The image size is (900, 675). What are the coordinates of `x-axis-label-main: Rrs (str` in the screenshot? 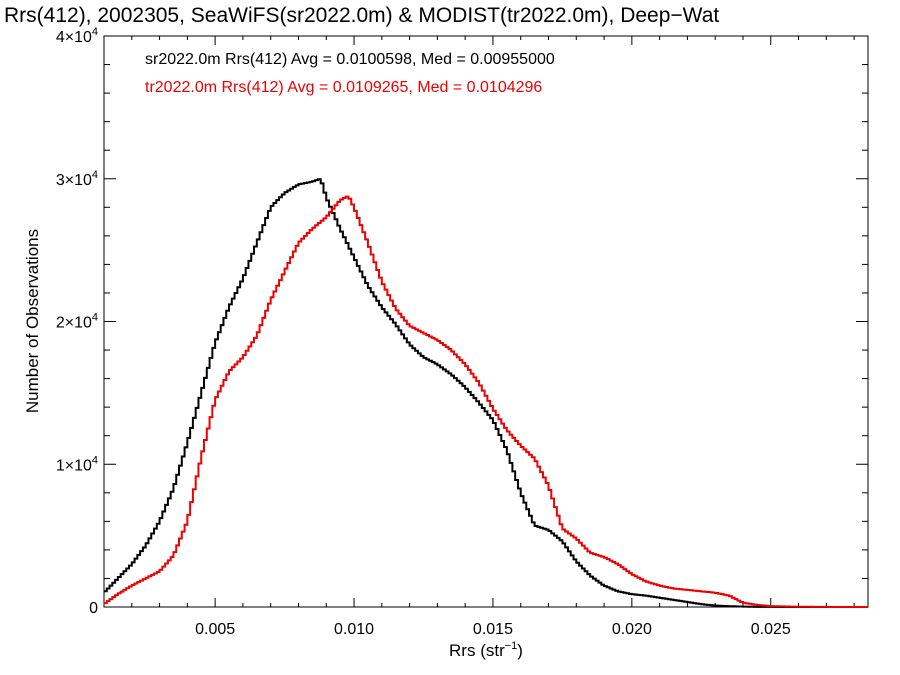 It's located at (477, 650).